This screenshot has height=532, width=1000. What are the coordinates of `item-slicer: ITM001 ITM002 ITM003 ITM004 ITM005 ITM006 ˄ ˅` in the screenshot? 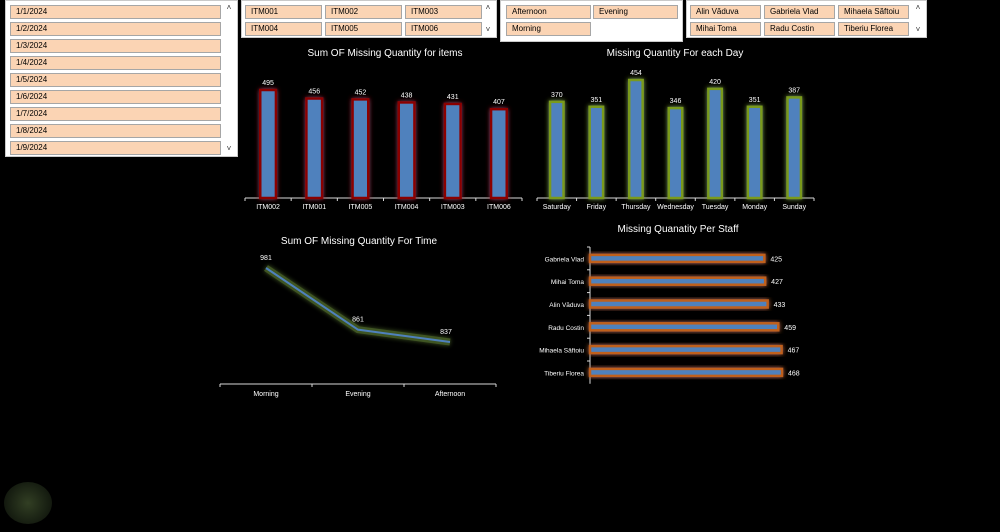 It's located at (369, 19).